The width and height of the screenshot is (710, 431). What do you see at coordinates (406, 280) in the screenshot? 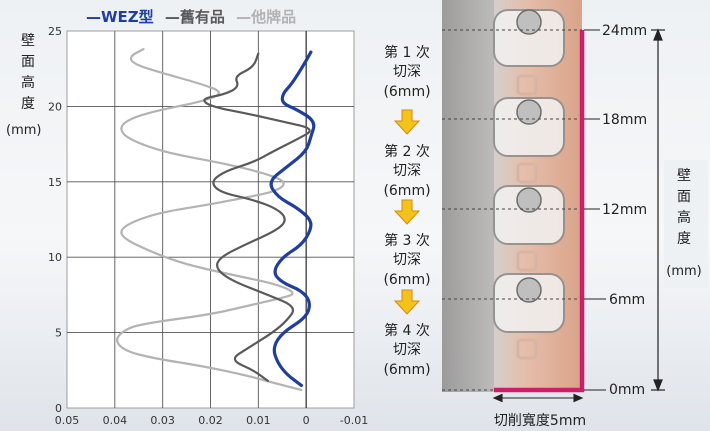
I see `step-3-line-3: (6mm)` at bounding box center [406, 280].